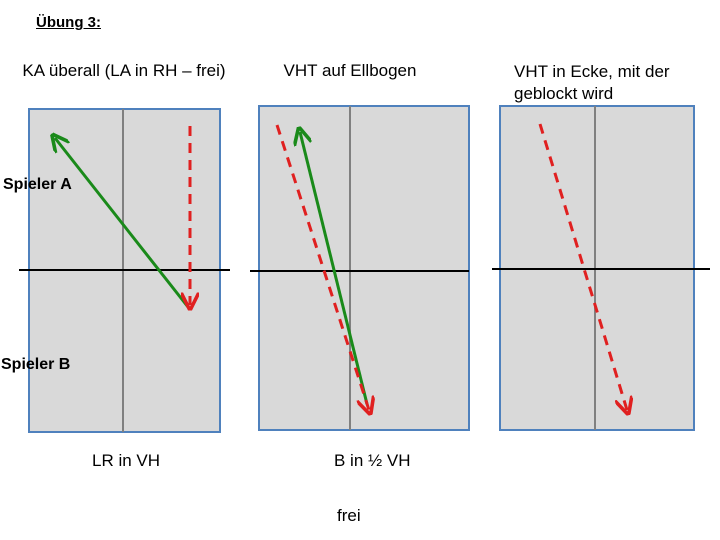 The width and height of the screenshot is (720, 540). I want to click on panel-2-caption: B in ½ VH, so click(372, 460).